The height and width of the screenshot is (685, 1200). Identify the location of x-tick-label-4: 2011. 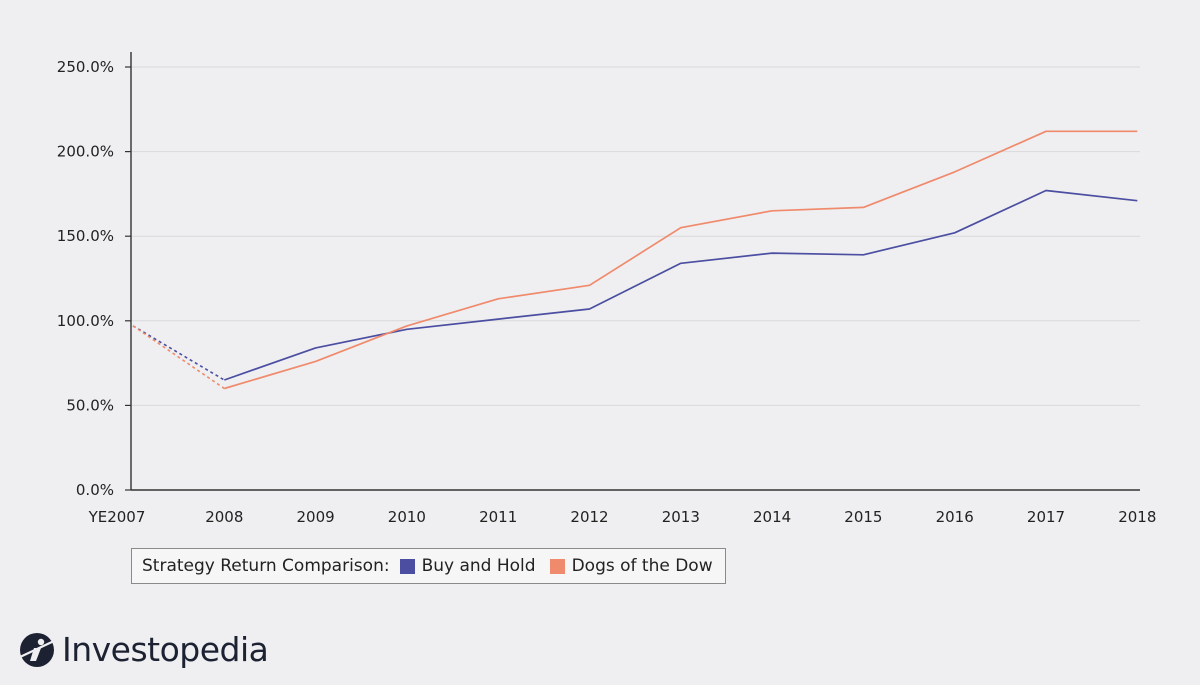
(498, 517).